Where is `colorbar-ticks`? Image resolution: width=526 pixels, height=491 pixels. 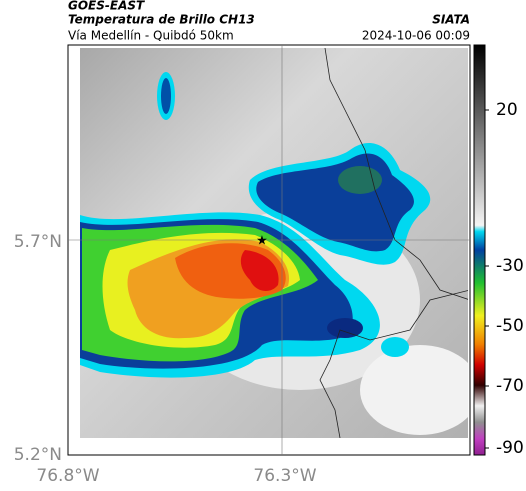
colorbar-ticks is located at coordinates (487, 279).